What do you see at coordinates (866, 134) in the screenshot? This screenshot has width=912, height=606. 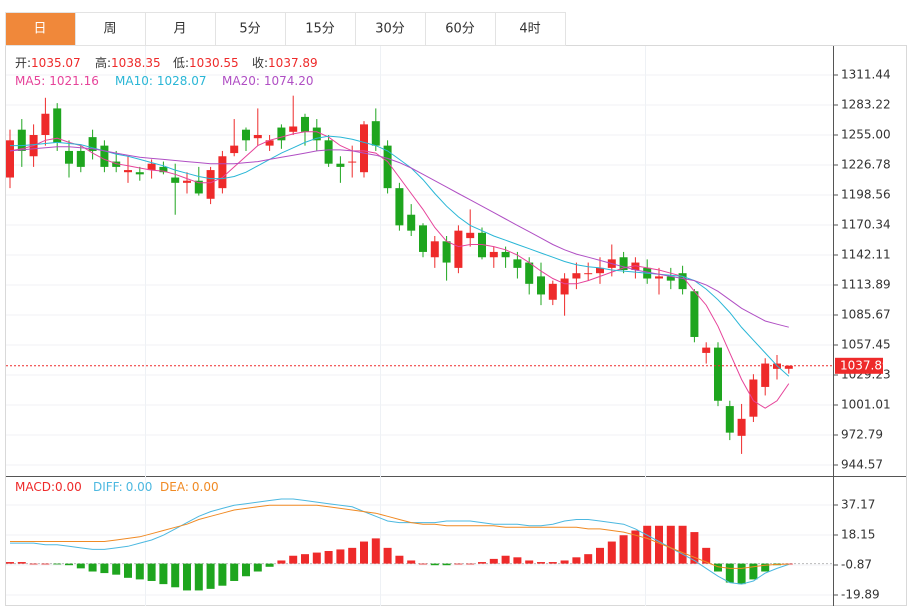 I see `y-tick-label: 1255.00` at bounding box center [866, 134].